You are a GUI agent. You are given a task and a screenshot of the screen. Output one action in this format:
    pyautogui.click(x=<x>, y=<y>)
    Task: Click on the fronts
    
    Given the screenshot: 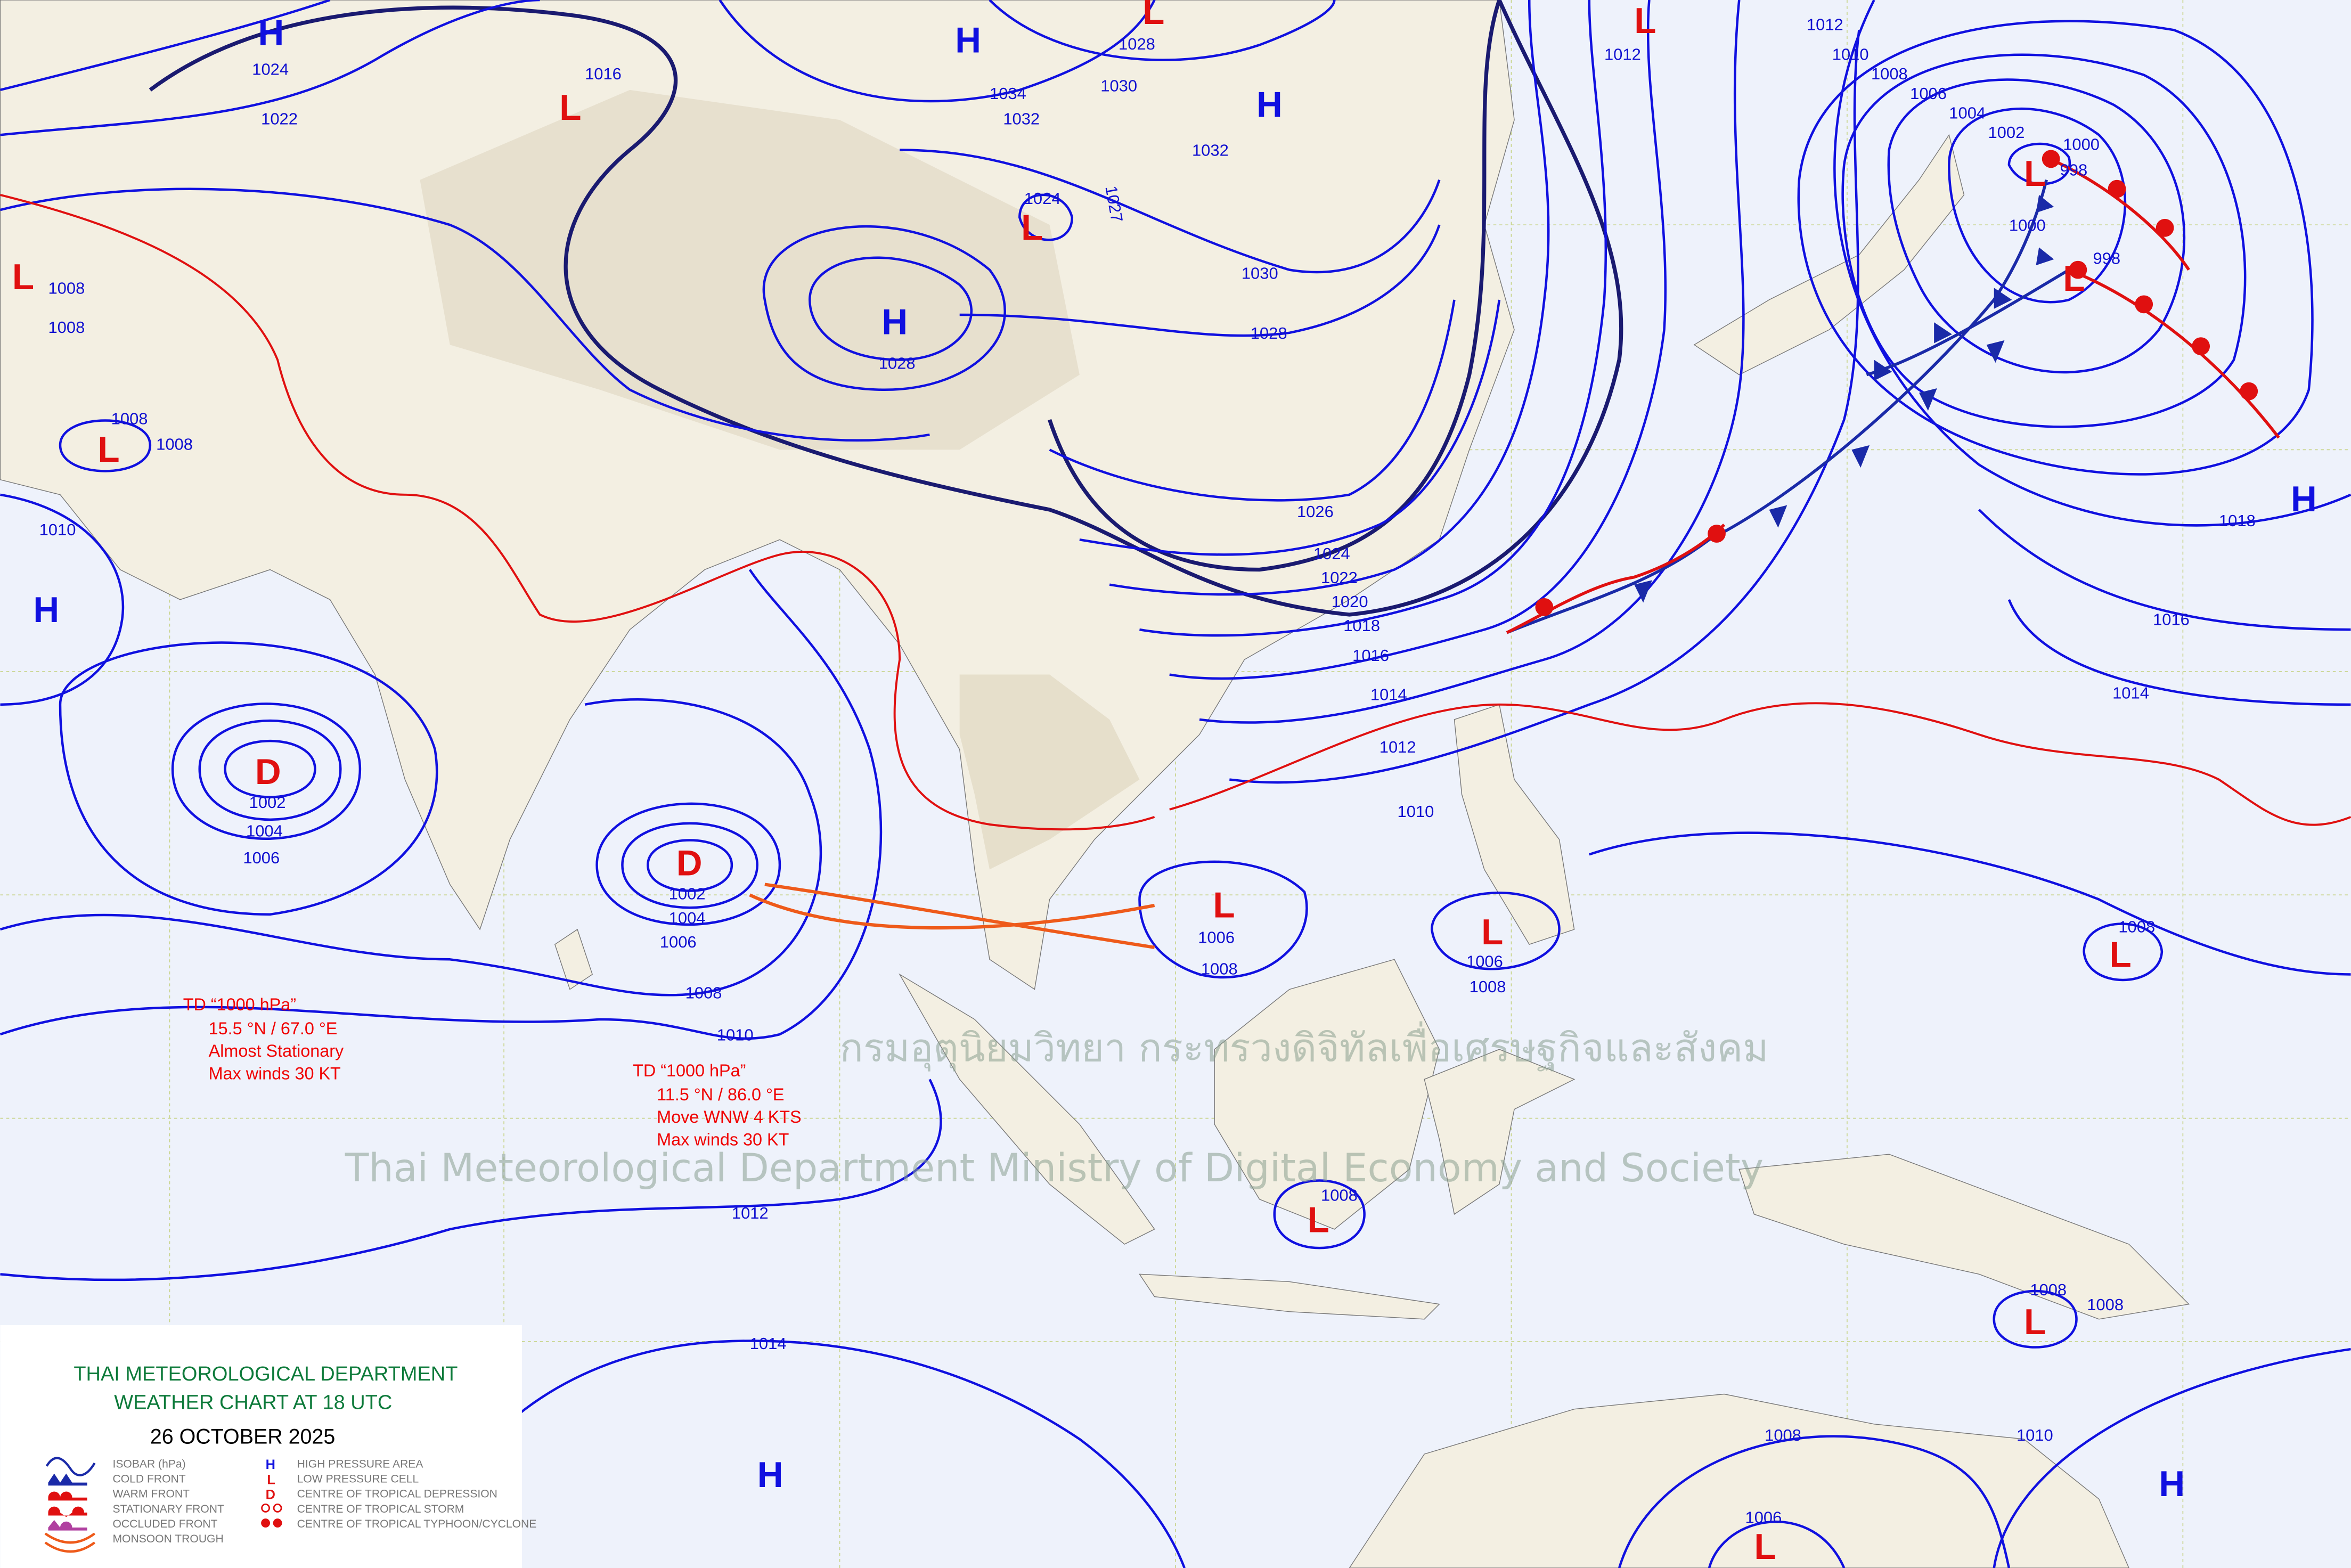 What is the action you would take?
    pyautogui.click(x=1893, y=392)
    